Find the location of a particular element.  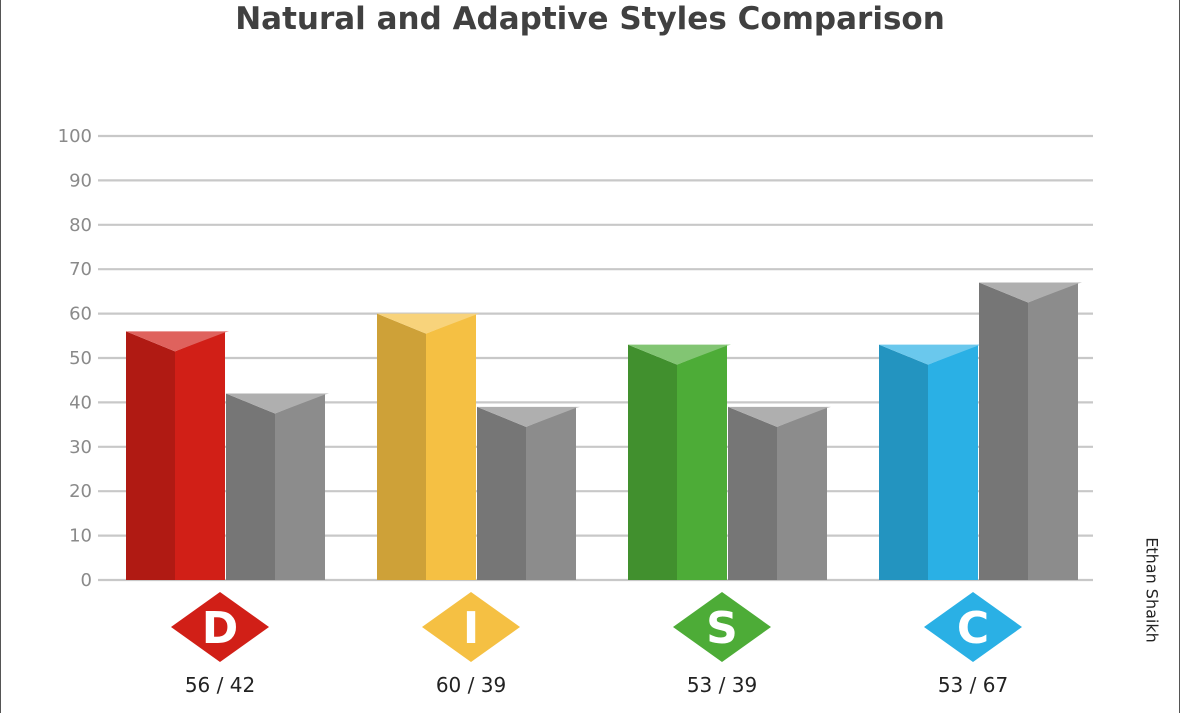

bar-natural-d is located at coordinates (177, 455).